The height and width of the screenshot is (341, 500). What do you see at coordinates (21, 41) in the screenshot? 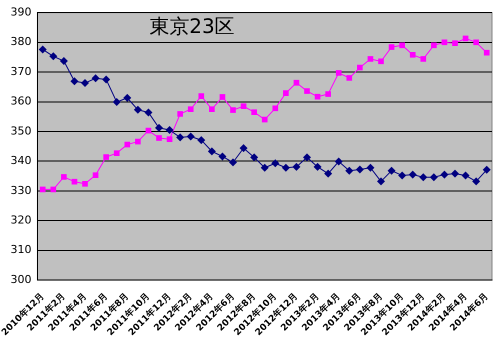
I see `y-tick-label: 380` at bounding box center [21, 41].